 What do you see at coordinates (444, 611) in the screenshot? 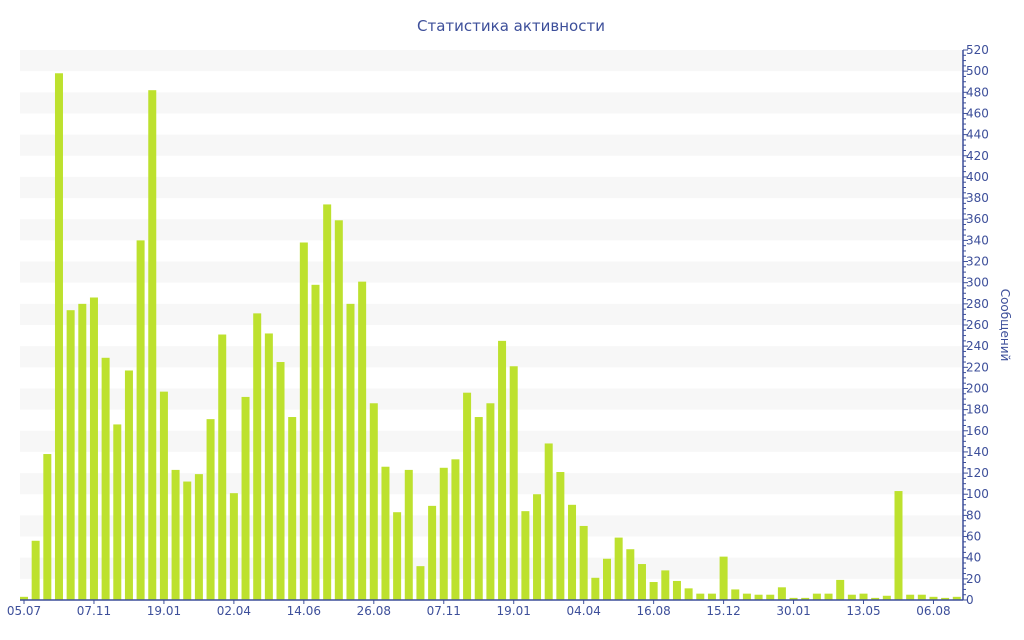
I see `x-tick-label: 07.11` at bounding box center [444, 611].